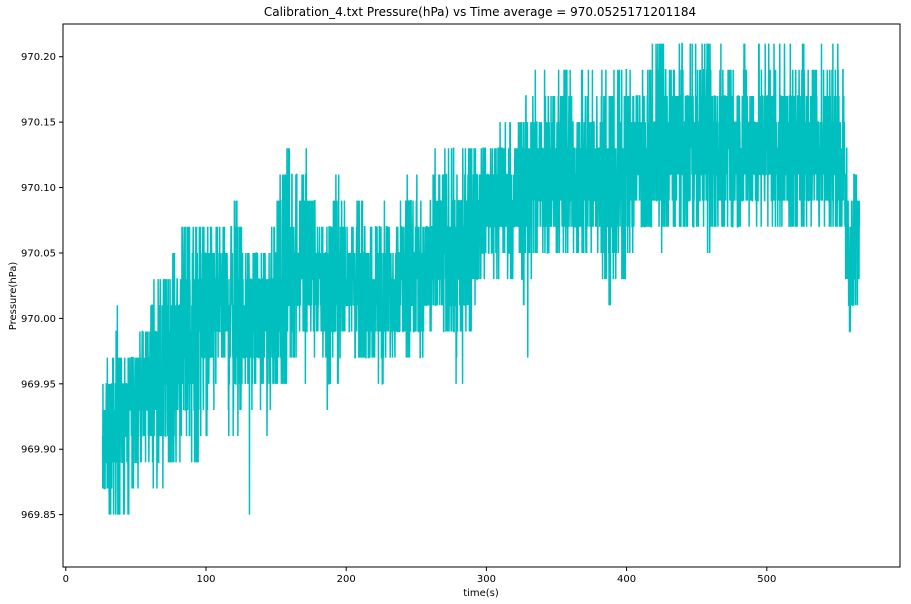  Describe the element at coordinates (38, 384) in the screenshot. I see `y-tick-label: 969.95` at that location.